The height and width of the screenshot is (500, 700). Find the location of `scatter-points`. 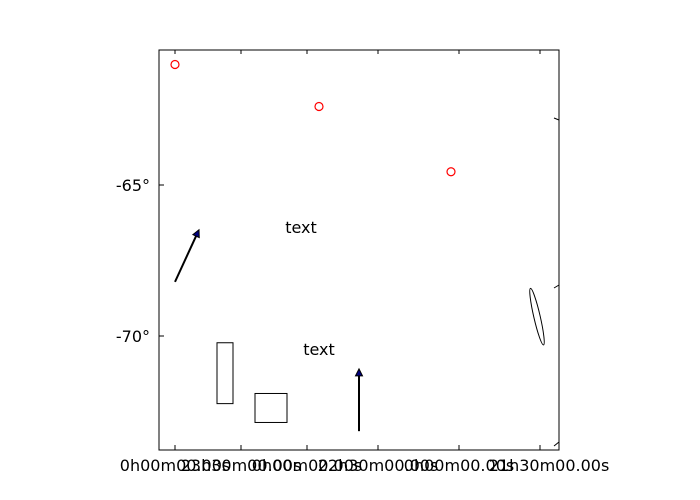

scatter-points is located at coordinates (313, 118).